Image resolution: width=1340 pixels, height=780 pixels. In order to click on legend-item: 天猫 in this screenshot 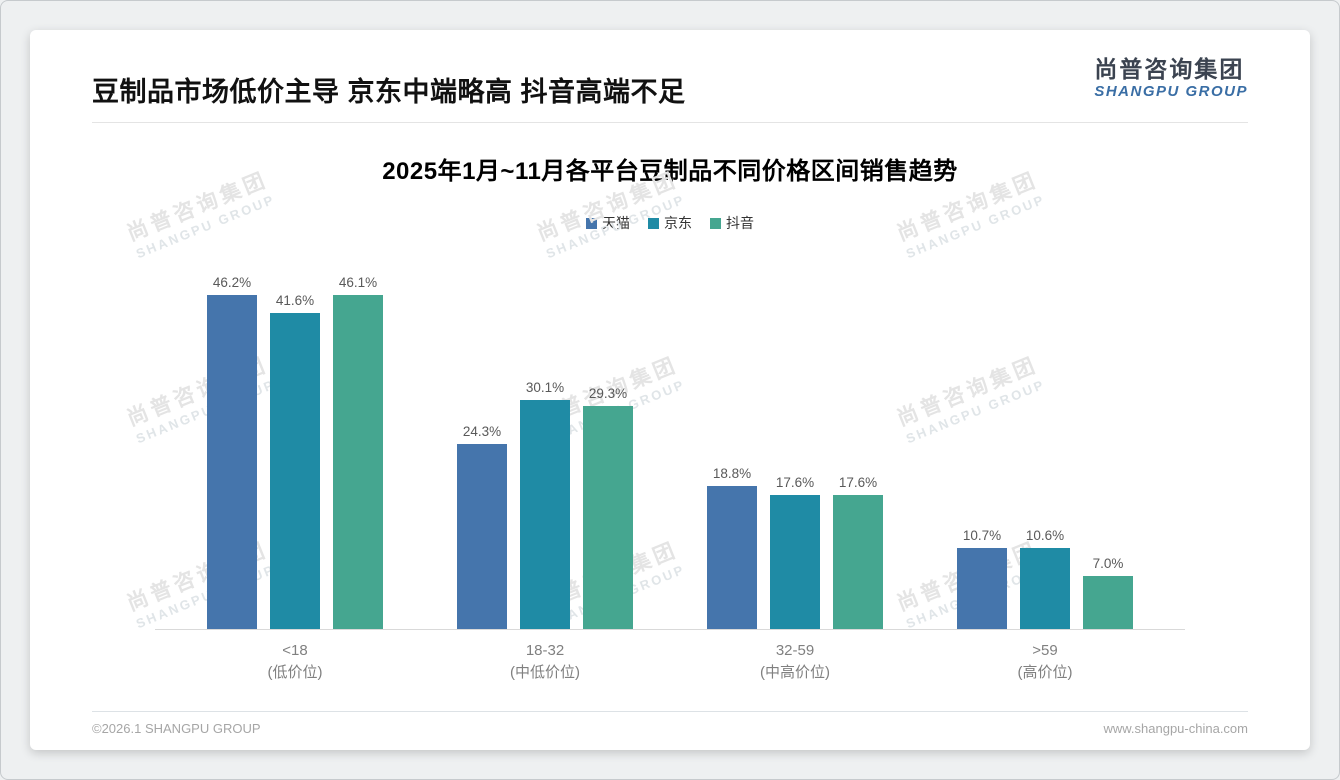, I will do `click(608, 223)`.